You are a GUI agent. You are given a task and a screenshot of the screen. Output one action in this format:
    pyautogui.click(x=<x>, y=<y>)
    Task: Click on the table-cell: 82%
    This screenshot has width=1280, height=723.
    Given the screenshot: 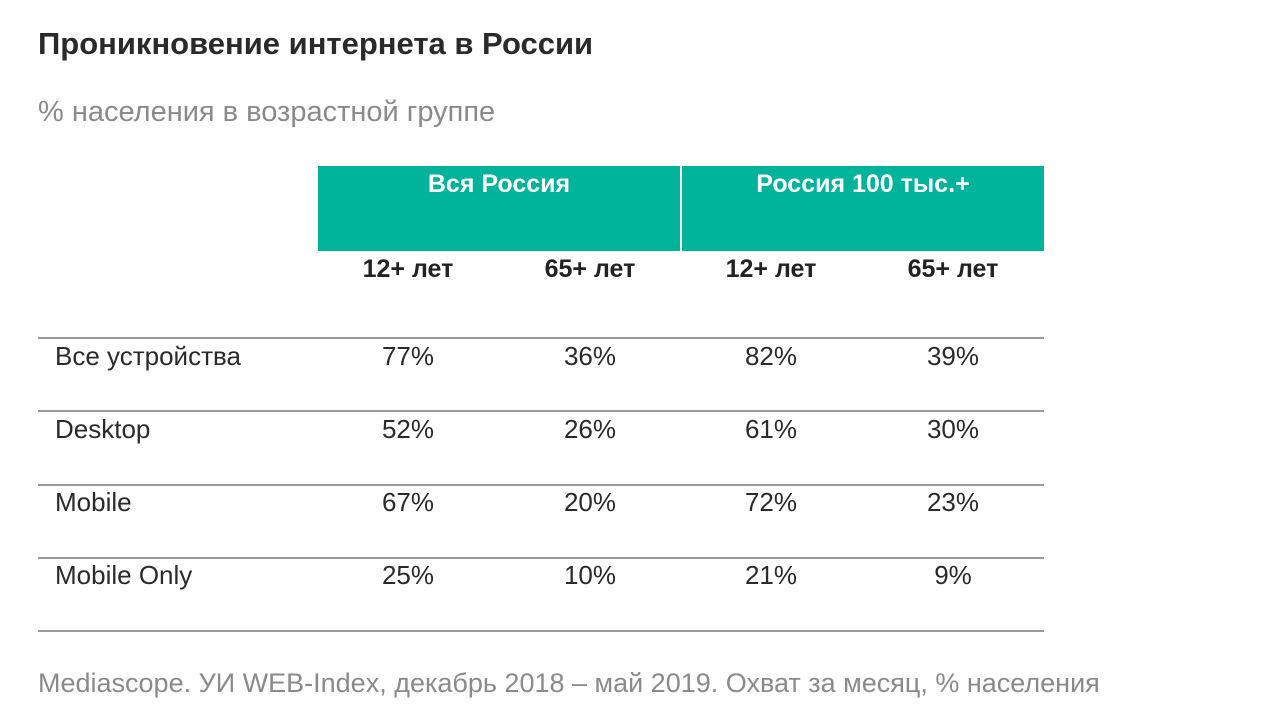 What is the action you would take?
    pyautogui.click(x=771, y=356)
    